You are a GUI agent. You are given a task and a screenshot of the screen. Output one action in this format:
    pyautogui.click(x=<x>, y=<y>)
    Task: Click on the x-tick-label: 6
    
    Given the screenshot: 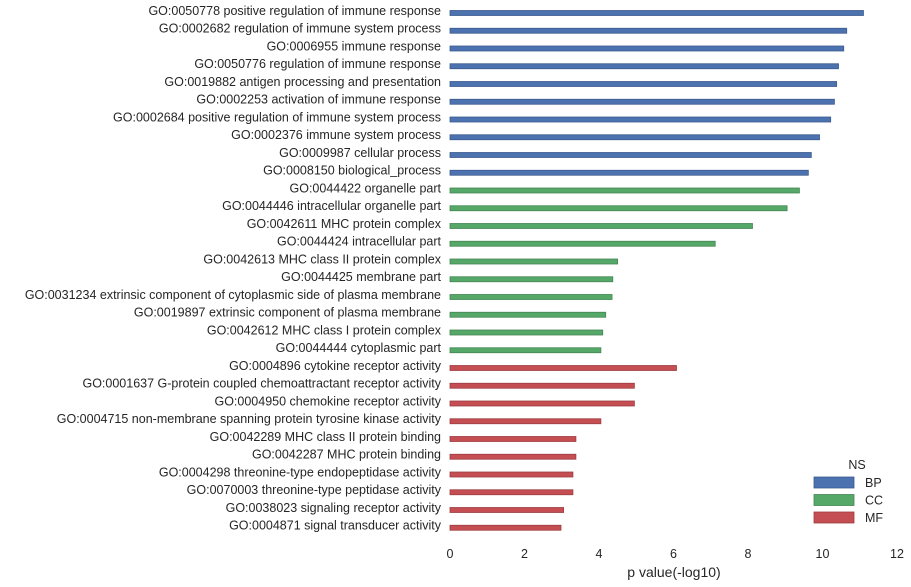 What is the action you would take?
    pyautogui.click(x=673, y=554)
    